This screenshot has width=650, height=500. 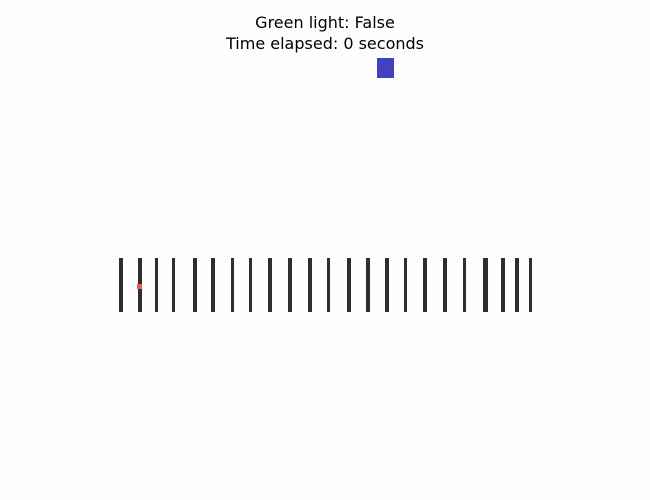 I want to click on green-light-status: Green light: False, so click(x=325, y=22).